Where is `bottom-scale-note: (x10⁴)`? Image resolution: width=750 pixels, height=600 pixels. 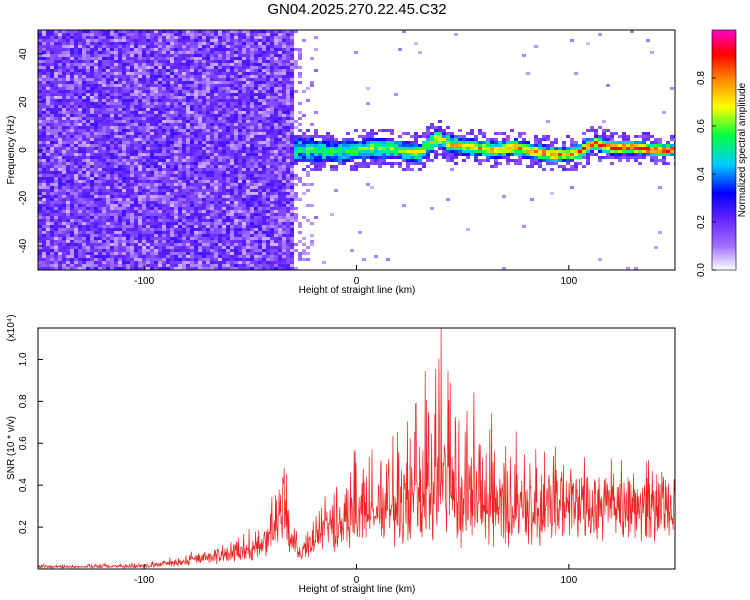 bottom-scale-note: (x10⁴) is located at coordinates (11, 327).